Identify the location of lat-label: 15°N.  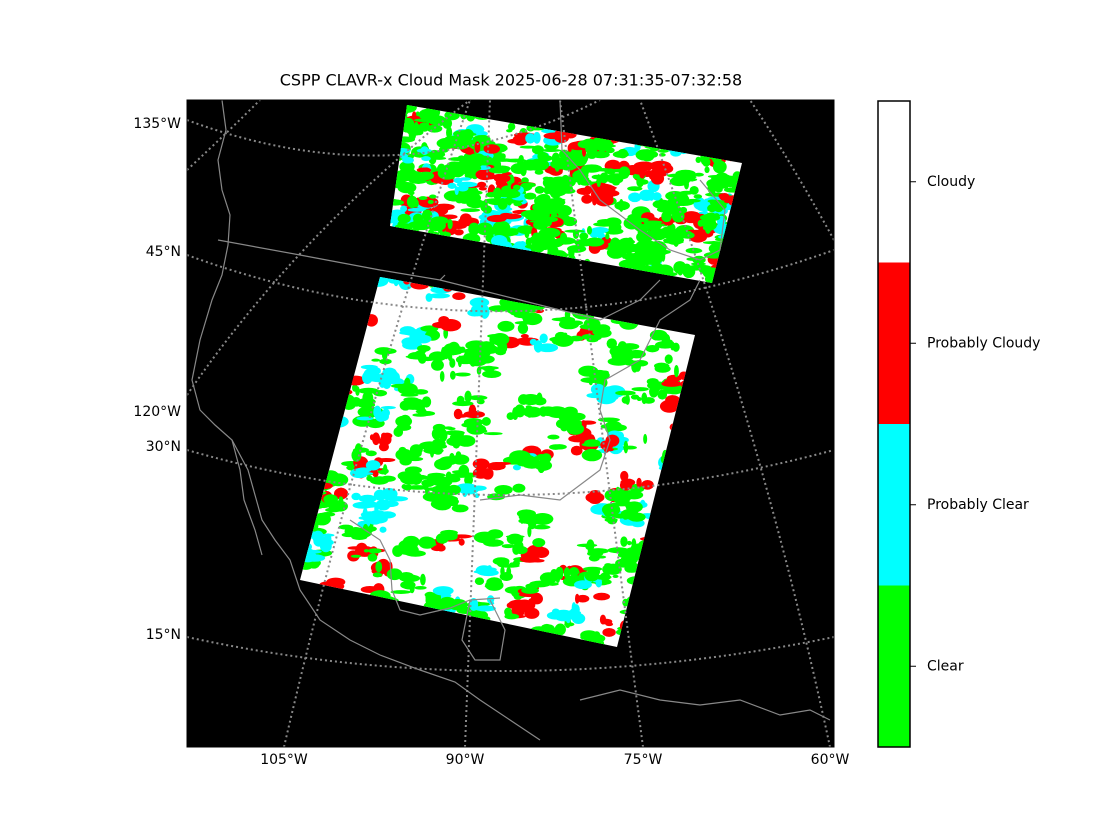
(163, 635).